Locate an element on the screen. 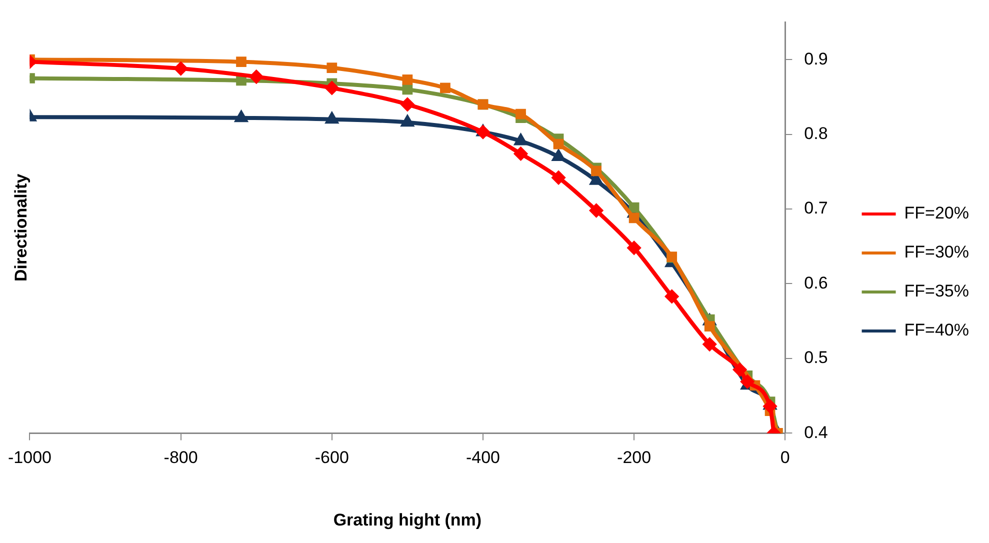  legend-label: FF=20% is located at coordinates (937, 213).